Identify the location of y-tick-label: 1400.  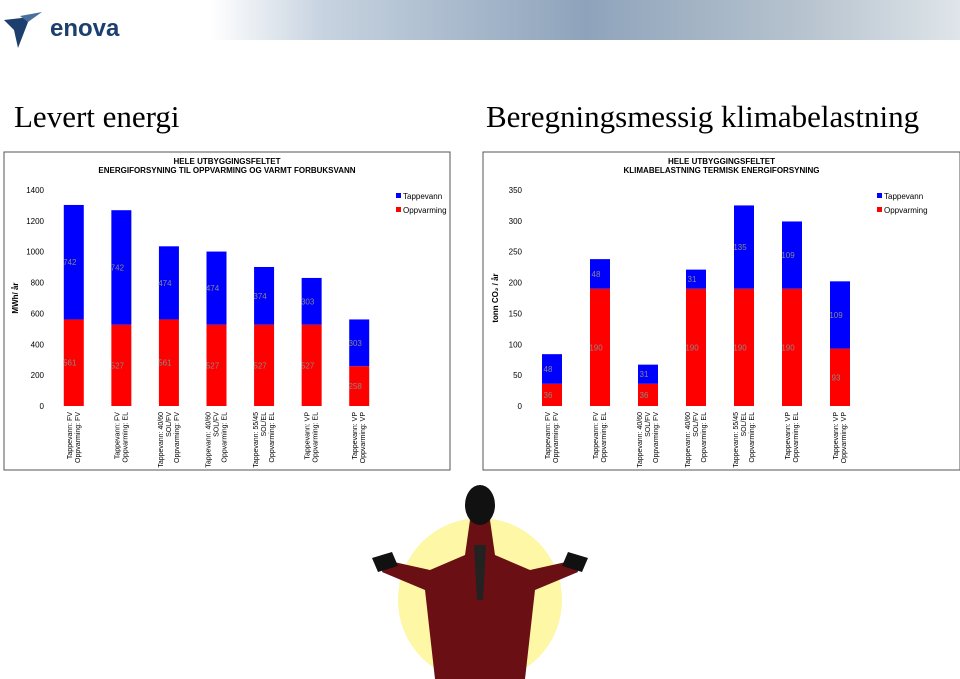
(35, 190).